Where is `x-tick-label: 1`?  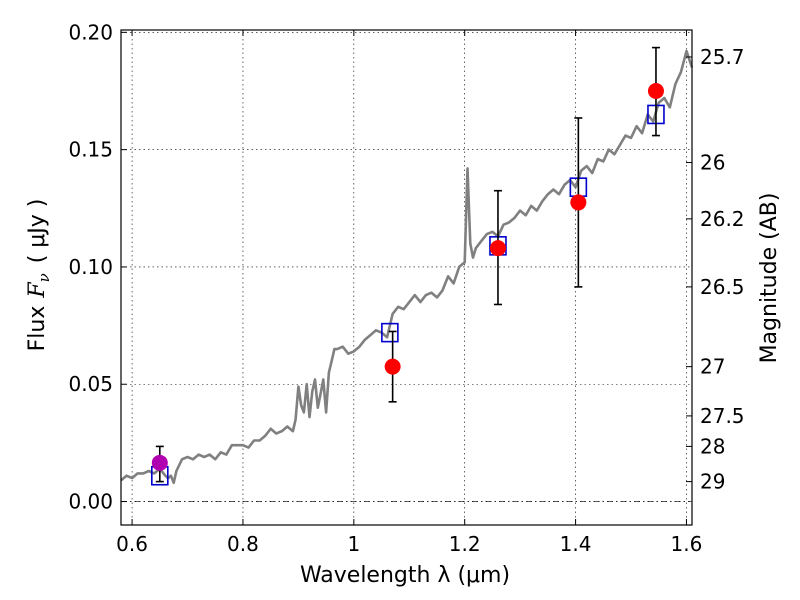 x-tick-label: 1 is located at coordinates (353, 544).